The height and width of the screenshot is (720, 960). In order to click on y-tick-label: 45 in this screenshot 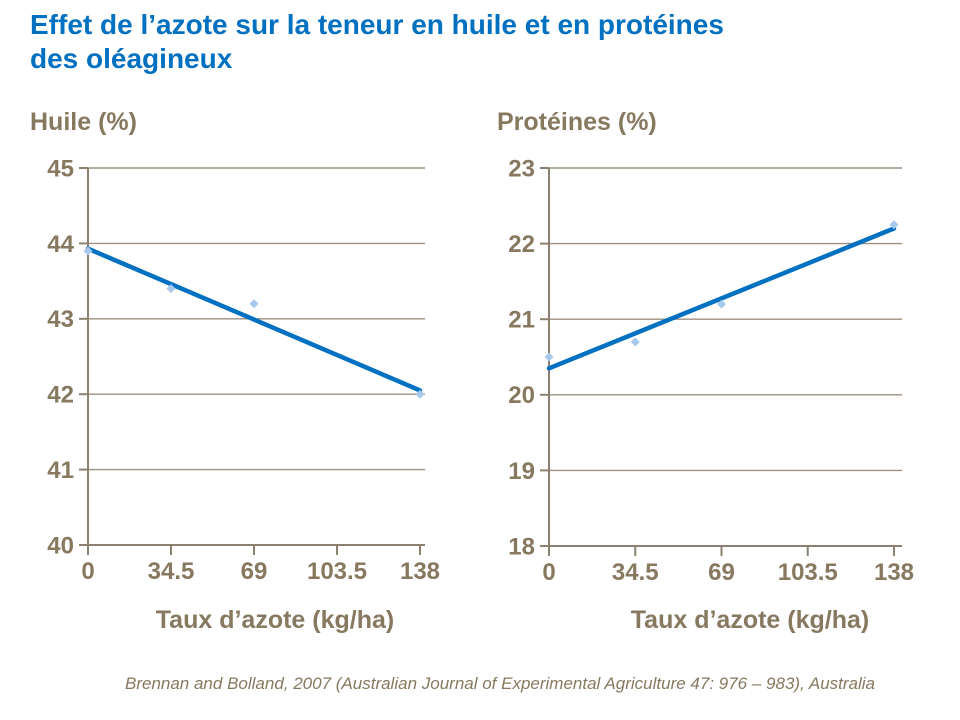, I will do `click(60, 168)`.